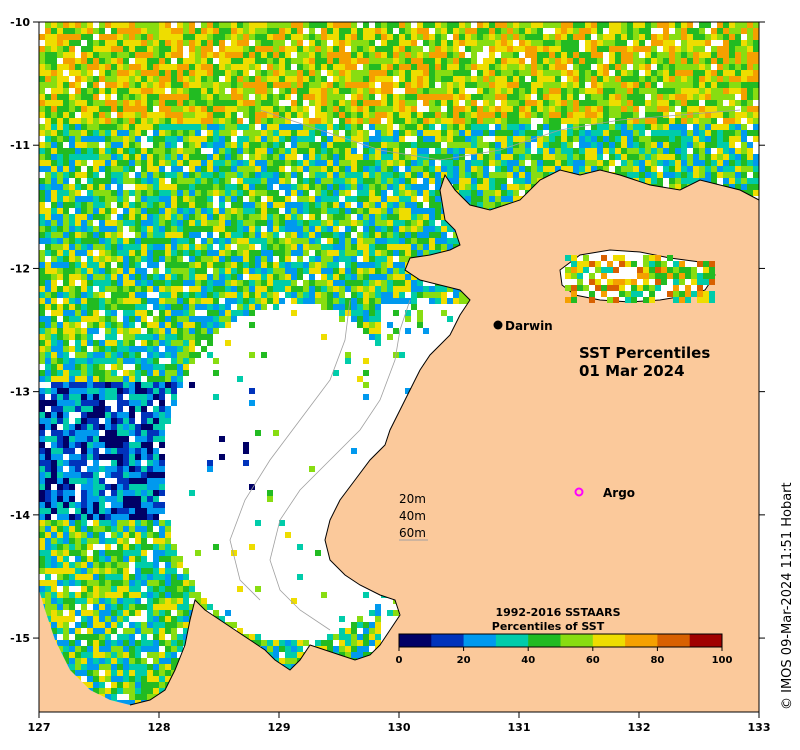 The image size is (800, 750). I want to click on depth-legend: 20m 40m 60m, so click(413, 516).